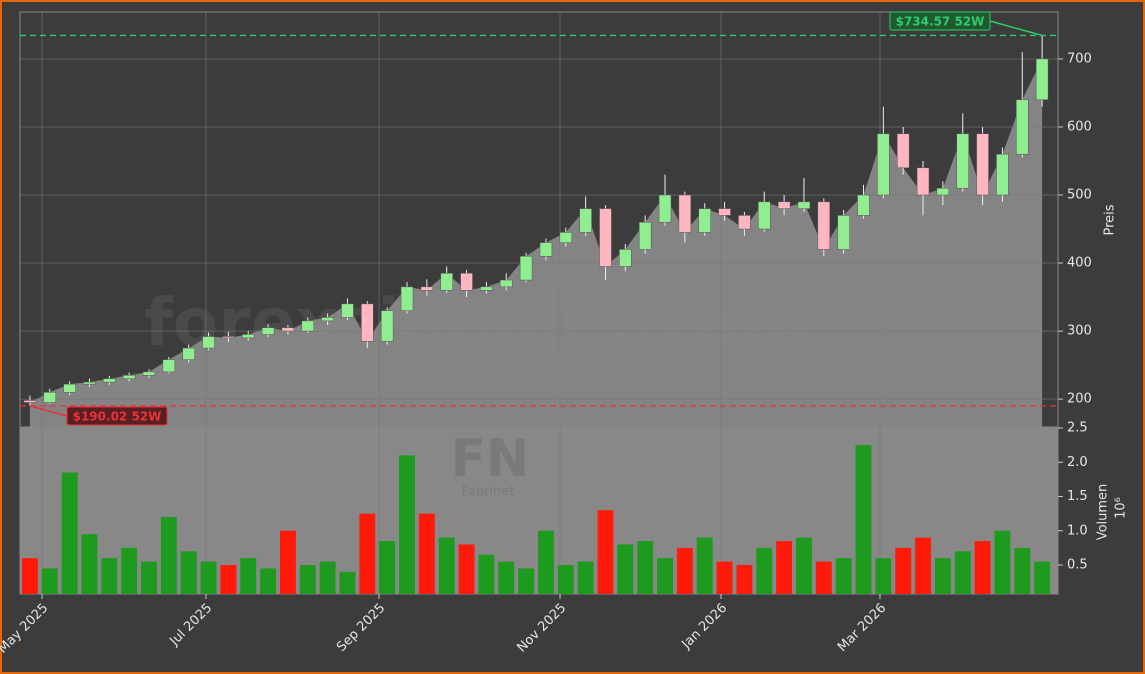 This screenshot has height=674, width=1145. What do you see at coordinates (1079, 195) in the screenshot?
I see `y-tick-label: 500` at bounding box center [1079, 195].